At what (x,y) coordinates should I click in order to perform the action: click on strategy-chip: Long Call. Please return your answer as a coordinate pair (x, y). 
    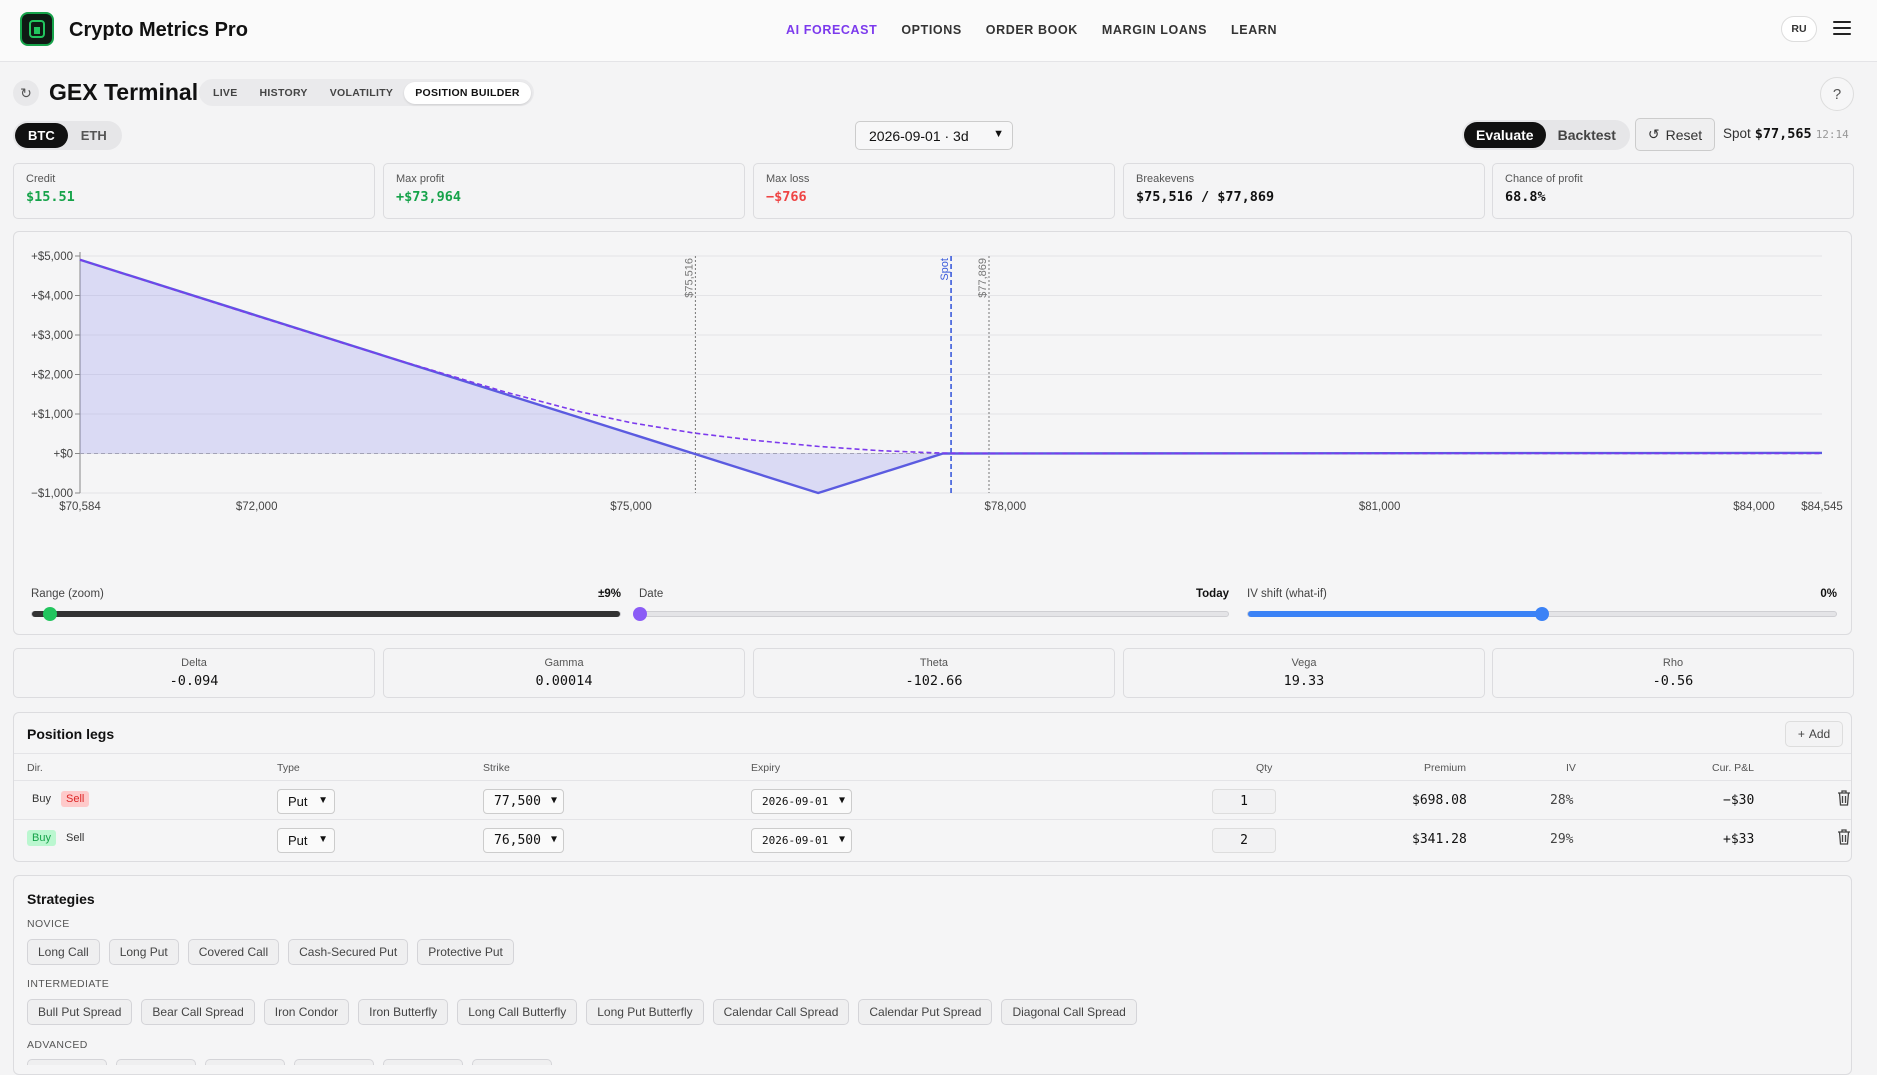
    Looking at the image, I should click on (63, 952).